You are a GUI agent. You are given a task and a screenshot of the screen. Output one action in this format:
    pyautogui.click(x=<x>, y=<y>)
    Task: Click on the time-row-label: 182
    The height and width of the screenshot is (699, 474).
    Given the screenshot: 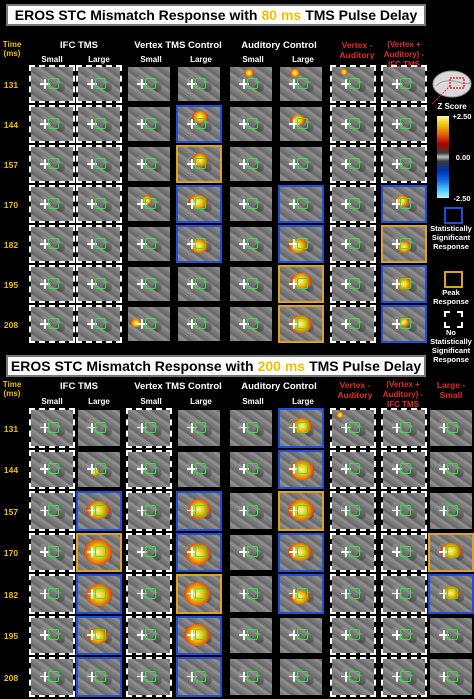 What is the action you would take?
    pyautogui.click(x=11, y=594)
    